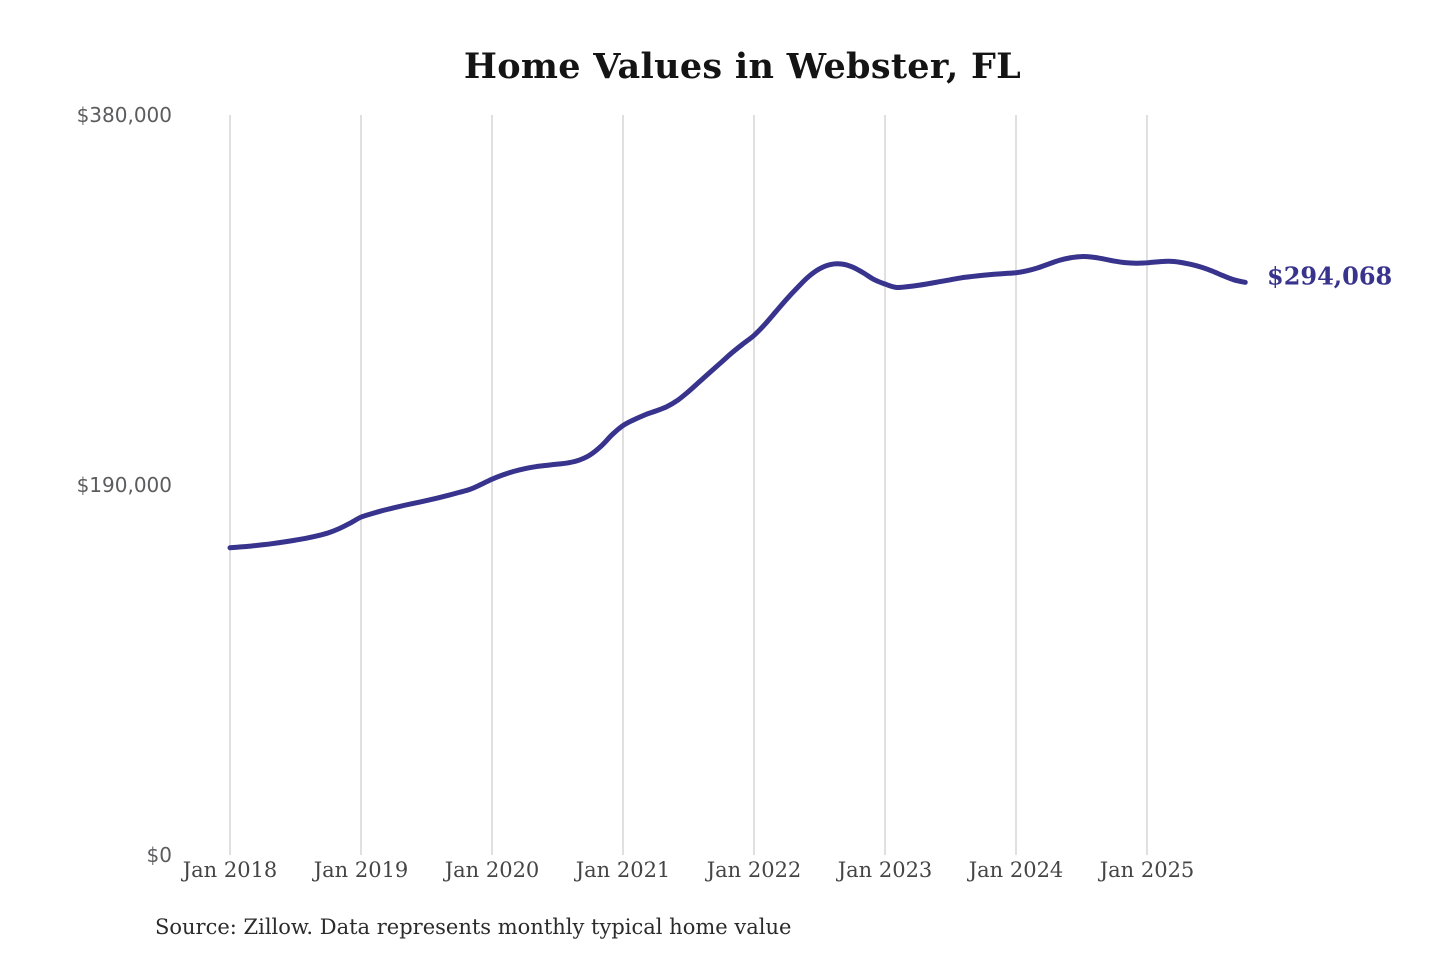 The height and width of the screenshot is (960, 1440). What do you see at coordinates (159, 855) in the screenshot?
I see `y-axis-tick: $0` at bounding box center [159, 855].